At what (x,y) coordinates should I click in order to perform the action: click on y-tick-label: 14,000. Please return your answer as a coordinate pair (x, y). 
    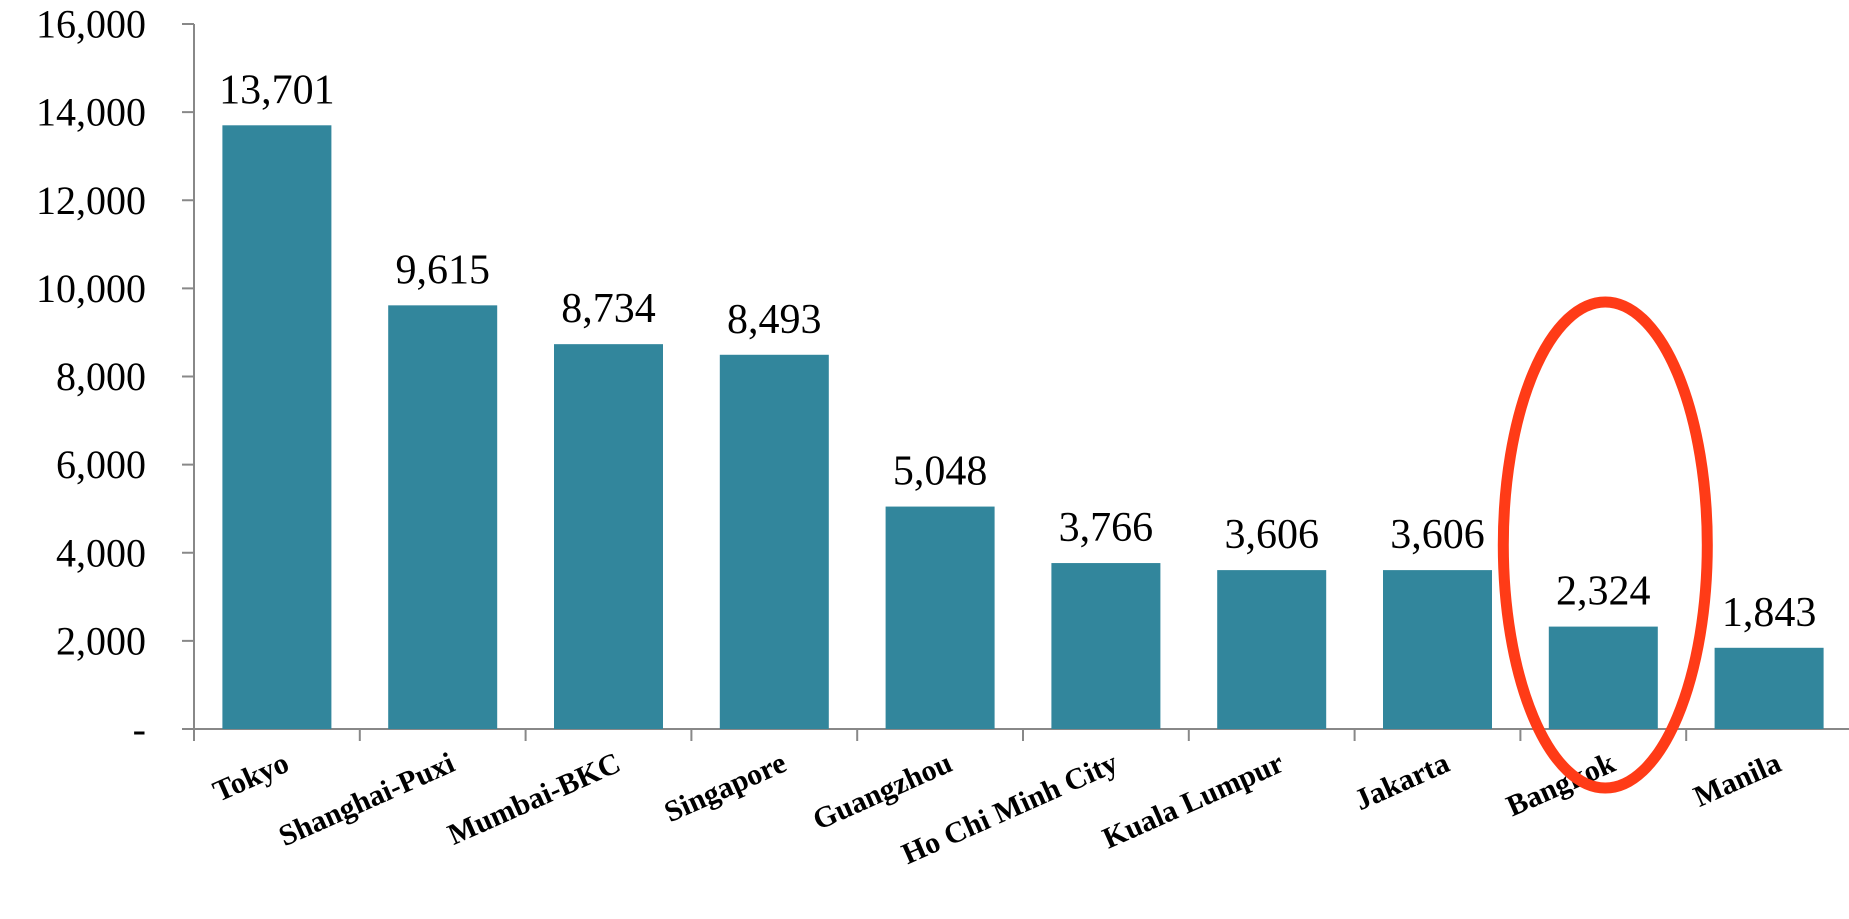
    Looking at the image, I should click on (91, 112).